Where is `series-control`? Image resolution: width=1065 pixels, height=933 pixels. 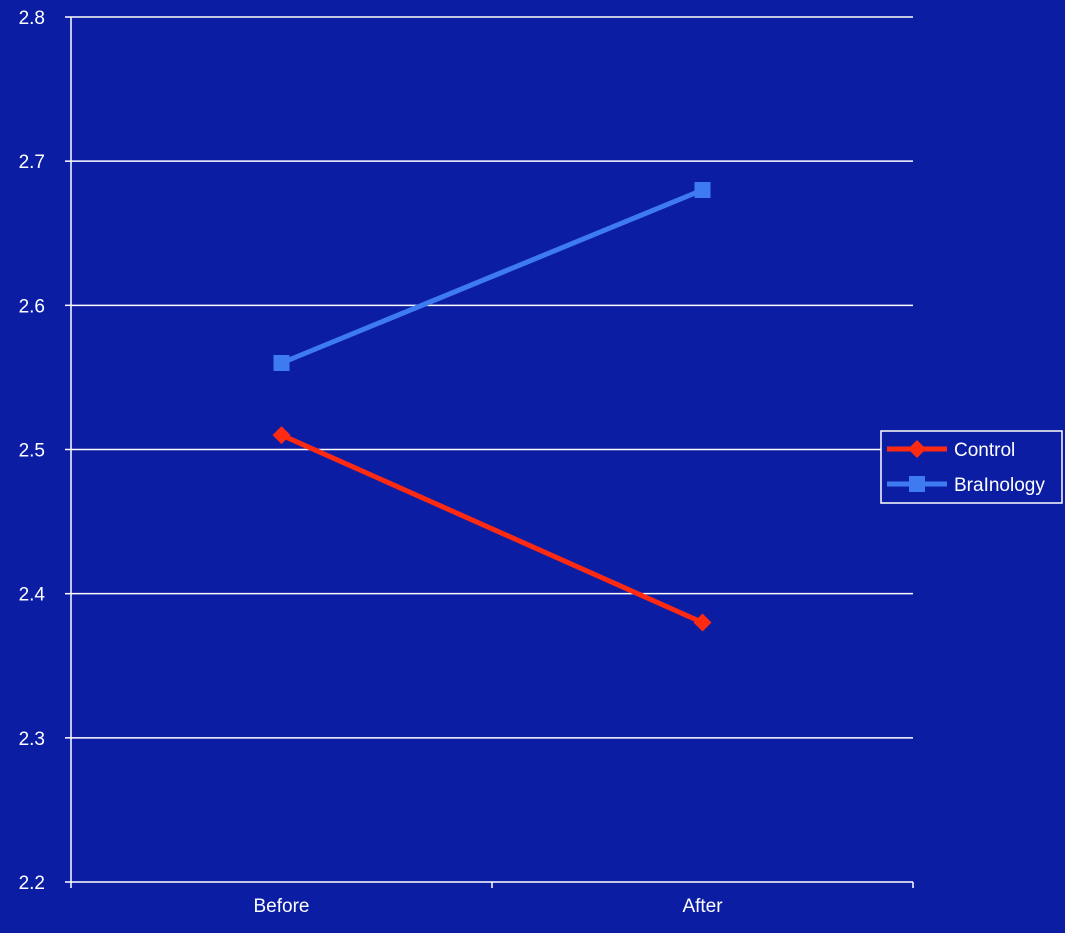
series-control is located at coordinates (492, 529).